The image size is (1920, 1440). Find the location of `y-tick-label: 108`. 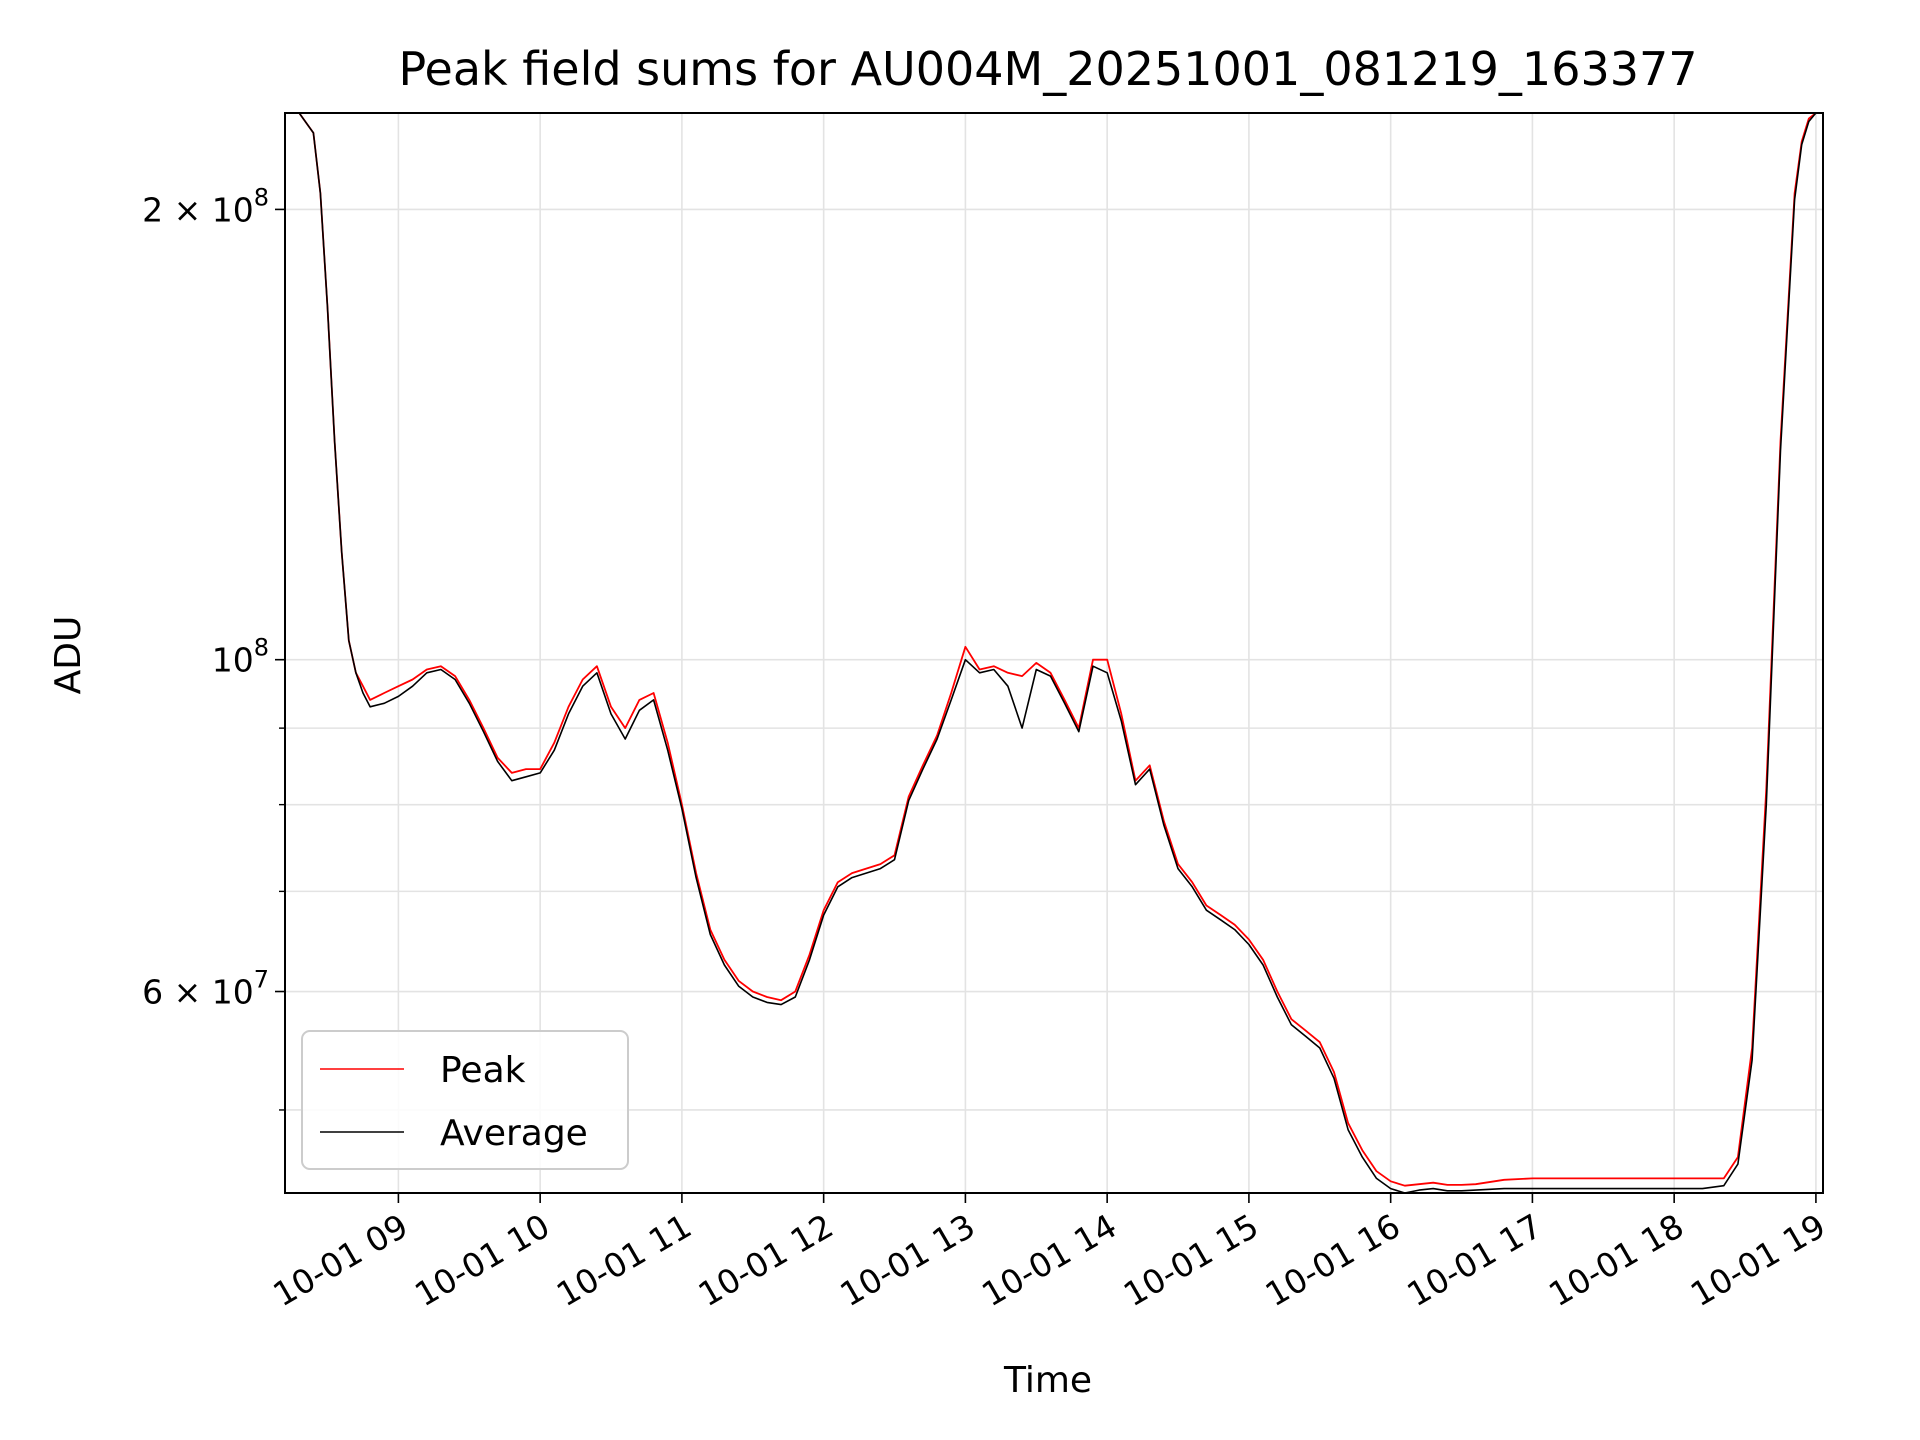

y-tick-label: 108 is located at coordinates (240, 657).